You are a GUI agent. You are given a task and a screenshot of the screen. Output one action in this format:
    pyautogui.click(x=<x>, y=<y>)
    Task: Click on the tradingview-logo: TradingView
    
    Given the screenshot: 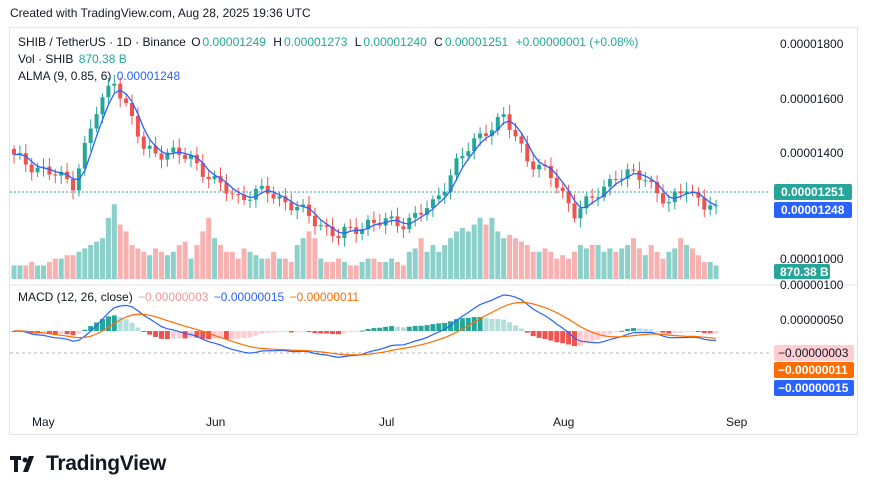 What is the action you would take?
    pyautogui.click(x=88, y=464)
    